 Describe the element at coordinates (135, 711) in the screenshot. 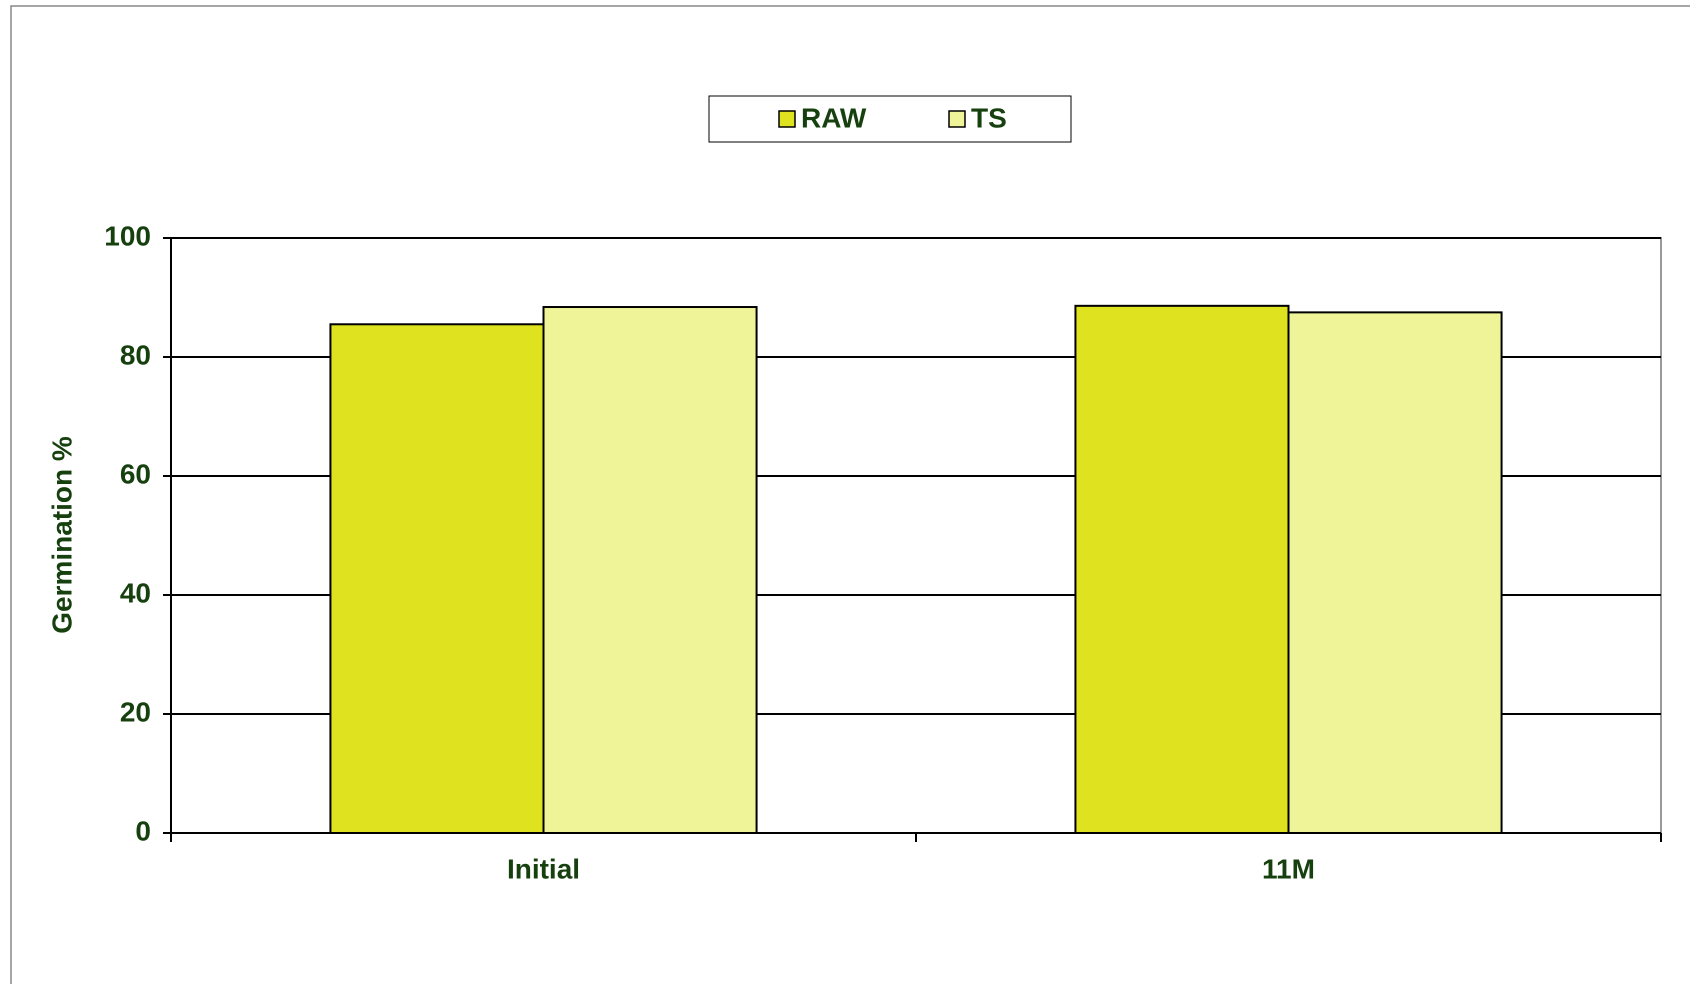

I see `y-tick-label: 20` at that location.